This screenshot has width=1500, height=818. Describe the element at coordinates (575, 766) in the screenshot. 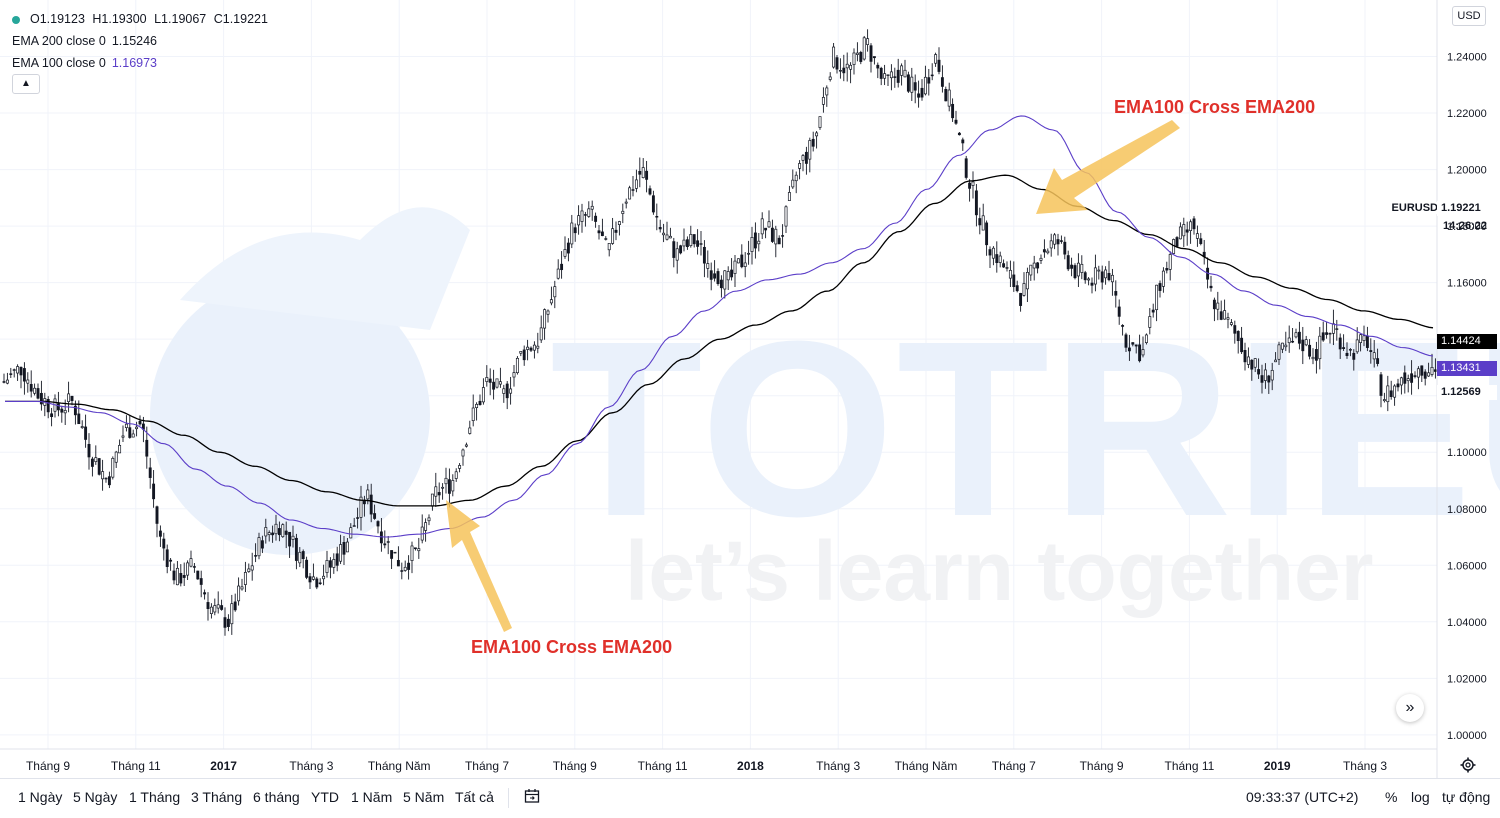

I see `x-tick-label: Tháng 9` at that location.